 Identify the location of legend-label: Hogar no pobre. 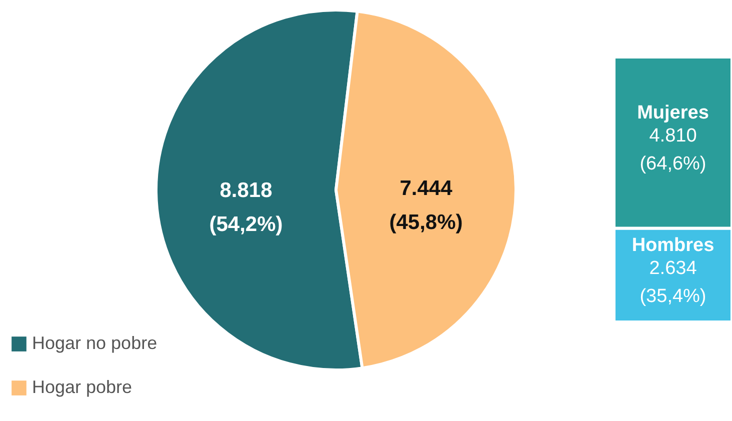
(95, 343).